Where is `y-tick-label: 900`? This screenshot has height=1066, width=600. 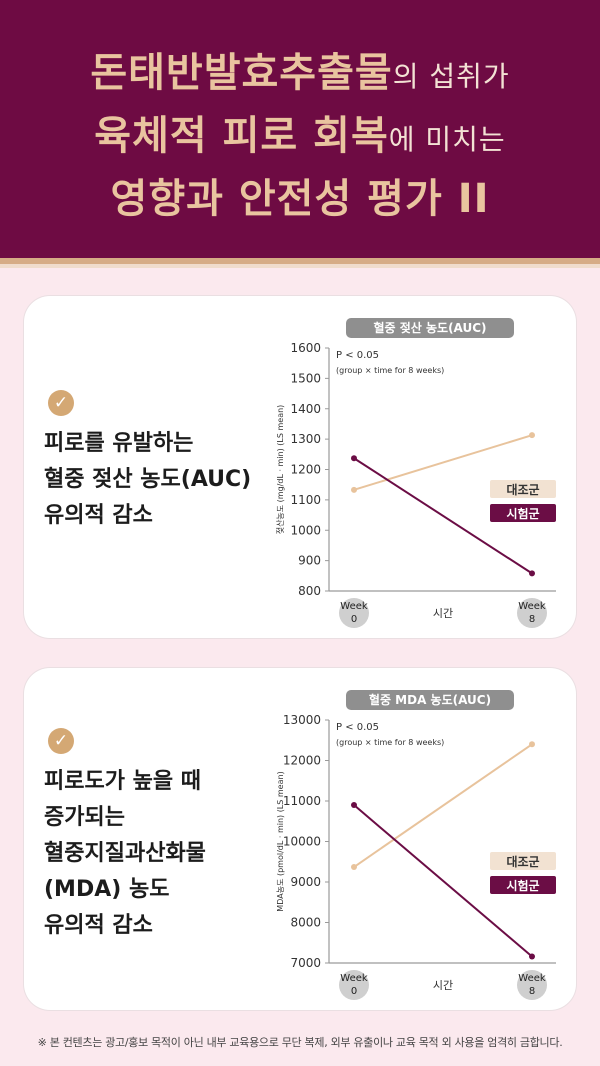
y-tick-label: 900 is located at coordinates (309, 561).